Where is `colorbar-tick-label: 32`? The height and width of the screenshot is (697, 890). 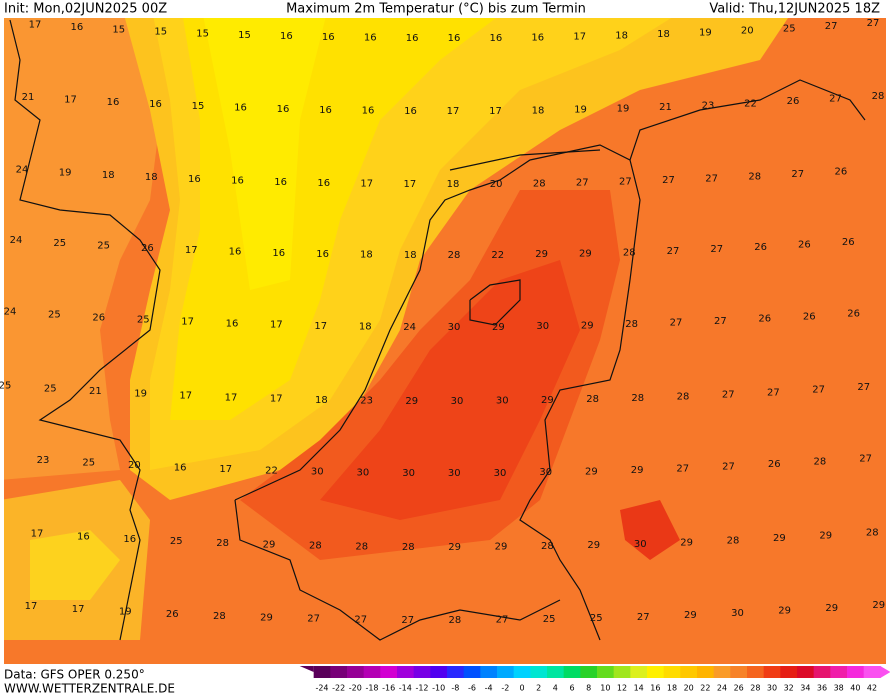
colorbar-tick-label: 32 is located at coordinates (789, 688).